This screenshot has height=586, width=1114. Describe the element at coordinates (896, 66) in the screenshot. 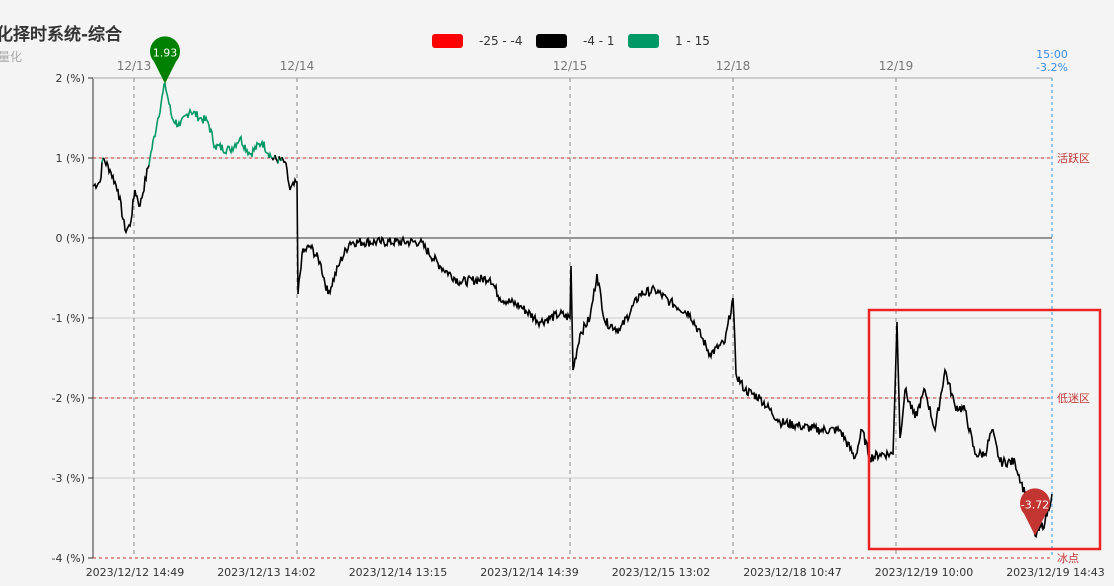

I see `day-label: 12/19` at that location.